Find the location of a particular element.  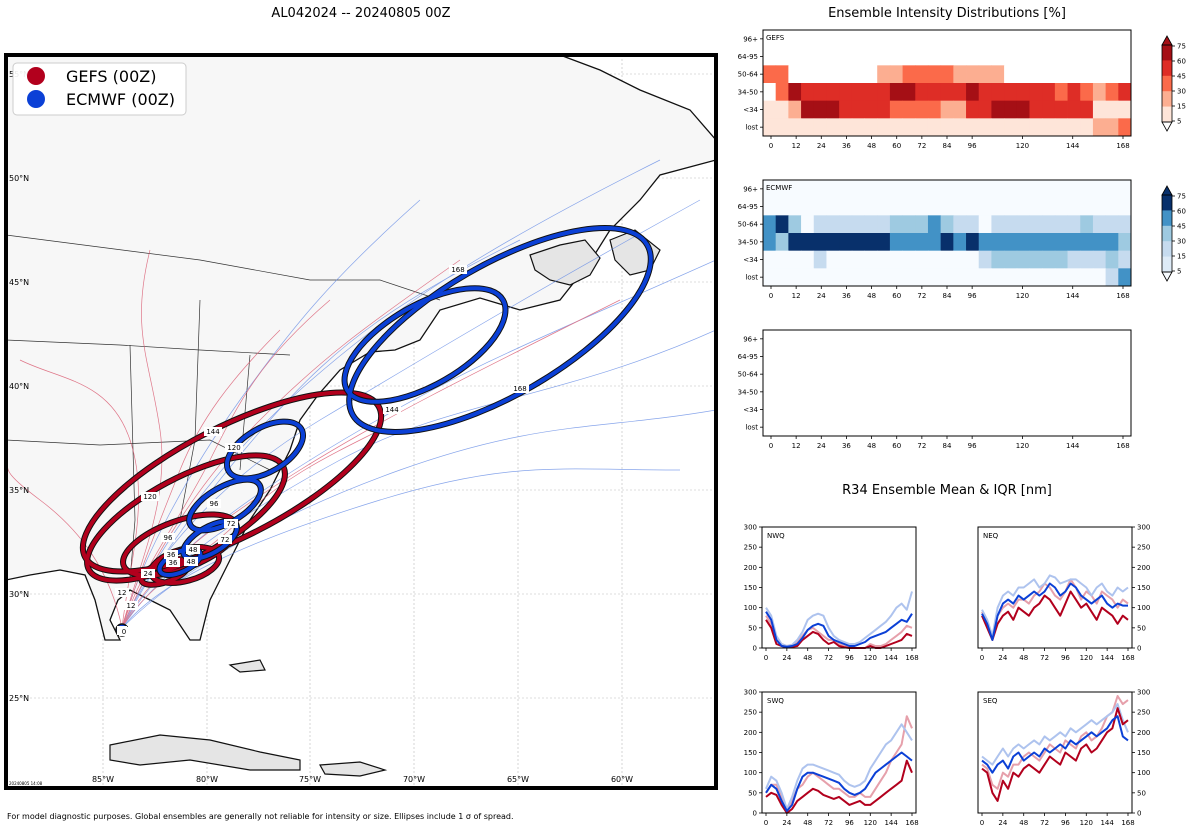

svg-text: 12 is located at coordinates (131, 606).